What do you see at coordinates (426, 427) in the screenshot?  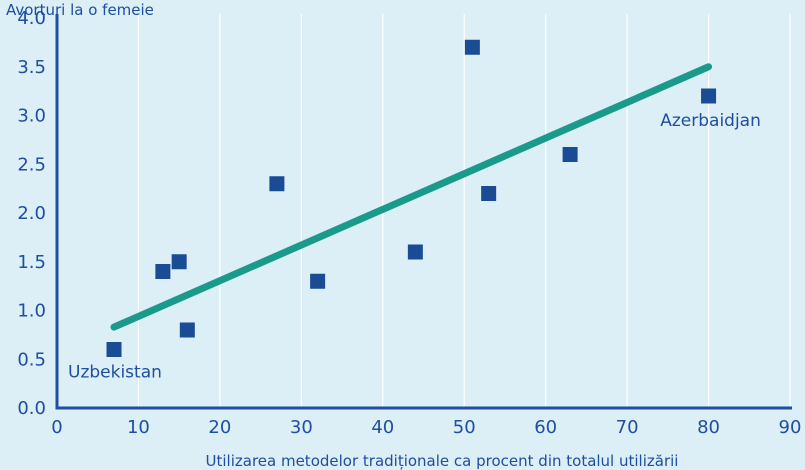 I see `x-tick-labels: 0 10 20 30 40 50 60 70 80 90` at bounding box center [426, 427].